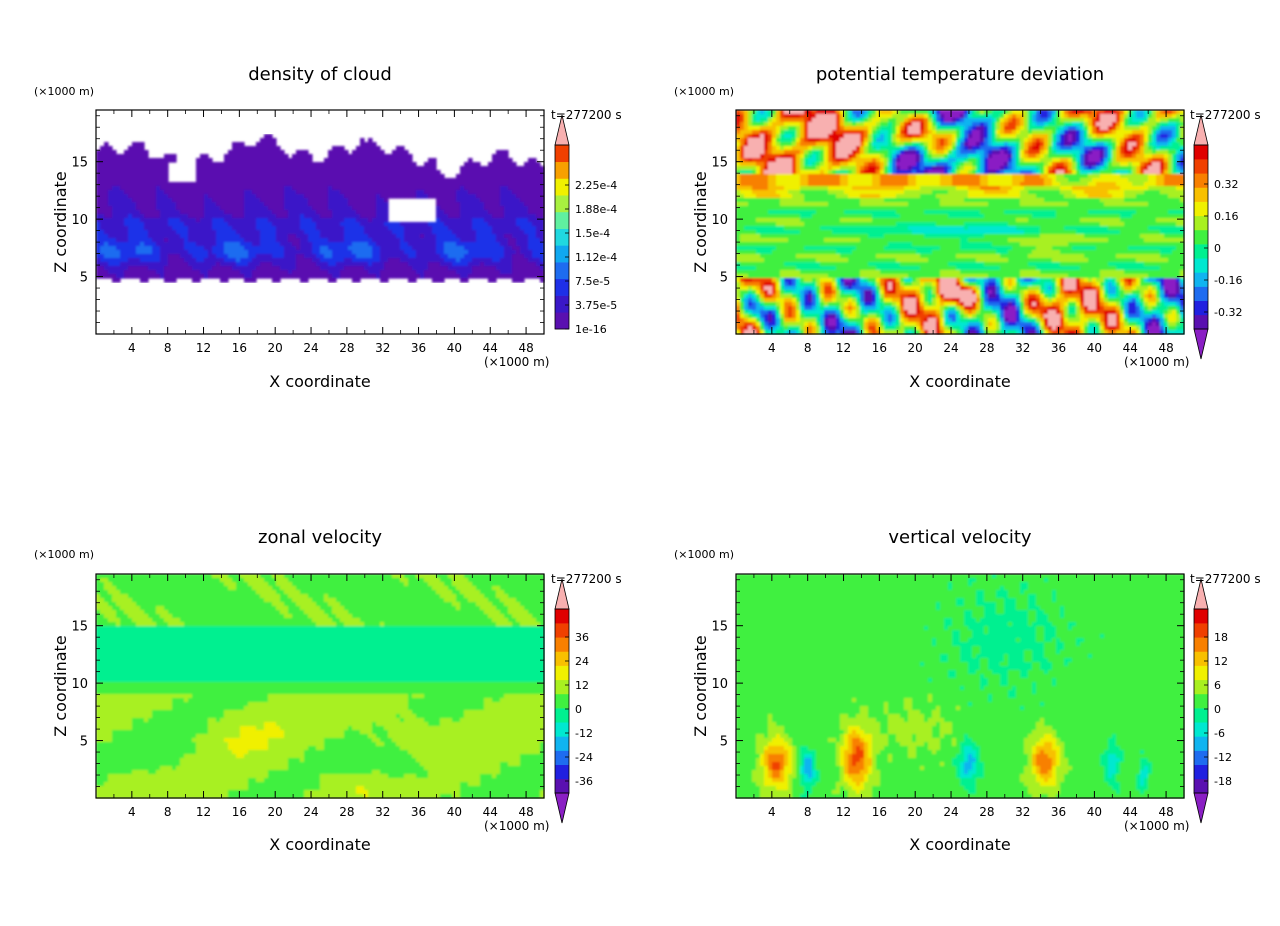 This screenshot has width=1280, height=926. What do you see at coordinates (1221, 661) in the screenshot?
I see `colorbar-label: 12` at bounding box center [1221, 661].